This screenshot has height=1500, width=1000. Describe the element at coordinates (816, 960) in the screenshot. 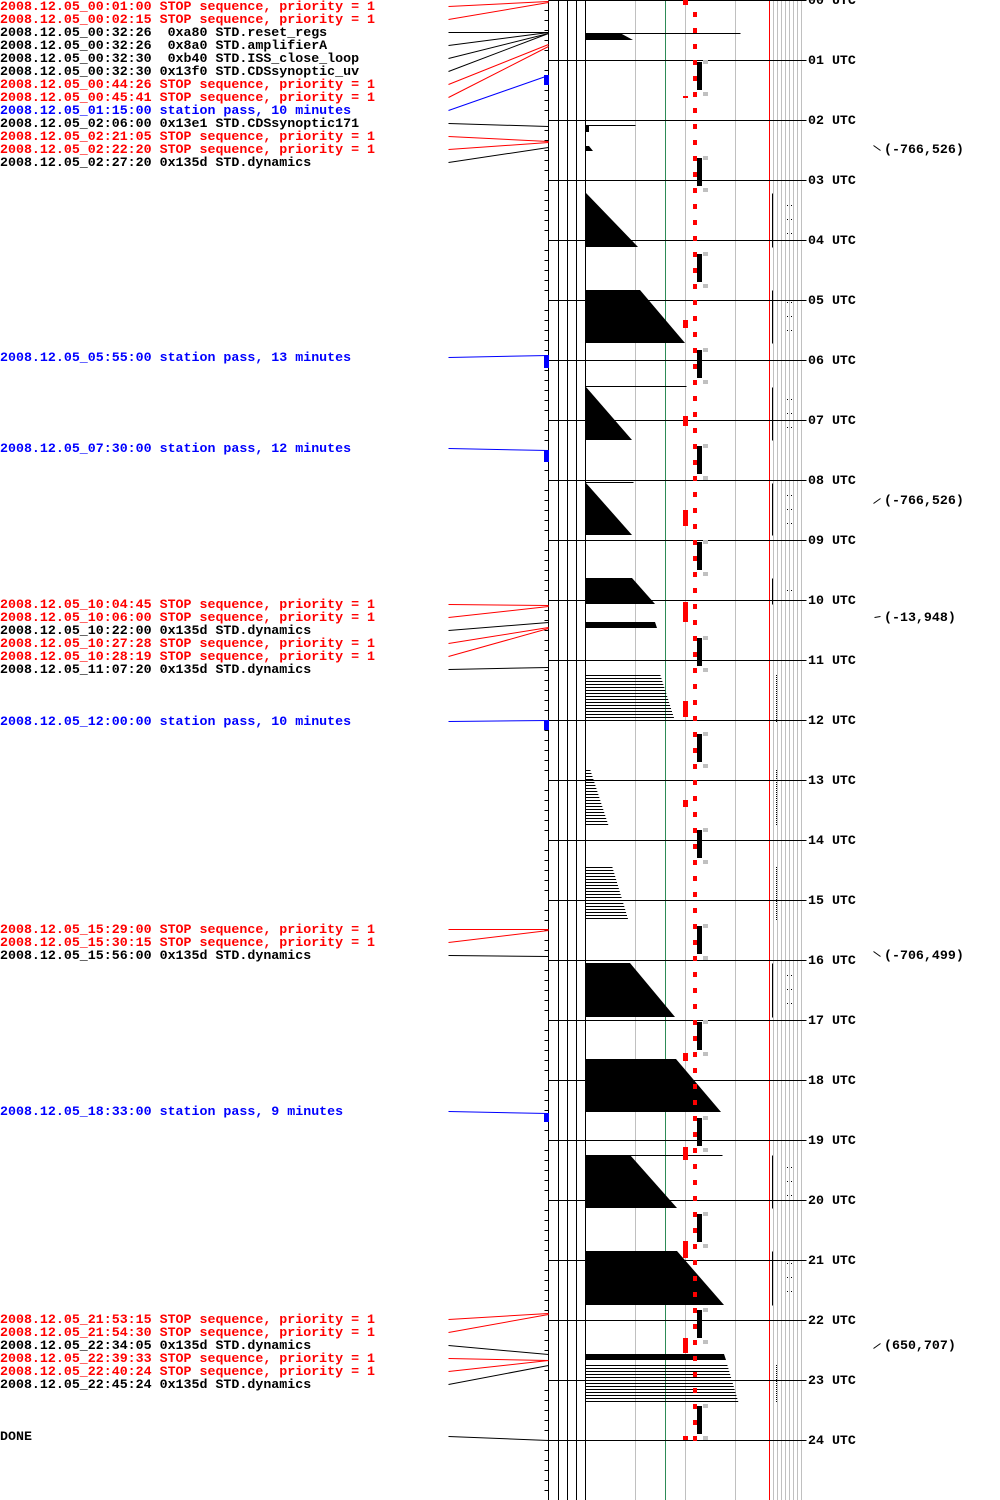

I see `hour-number: 16` at that location.